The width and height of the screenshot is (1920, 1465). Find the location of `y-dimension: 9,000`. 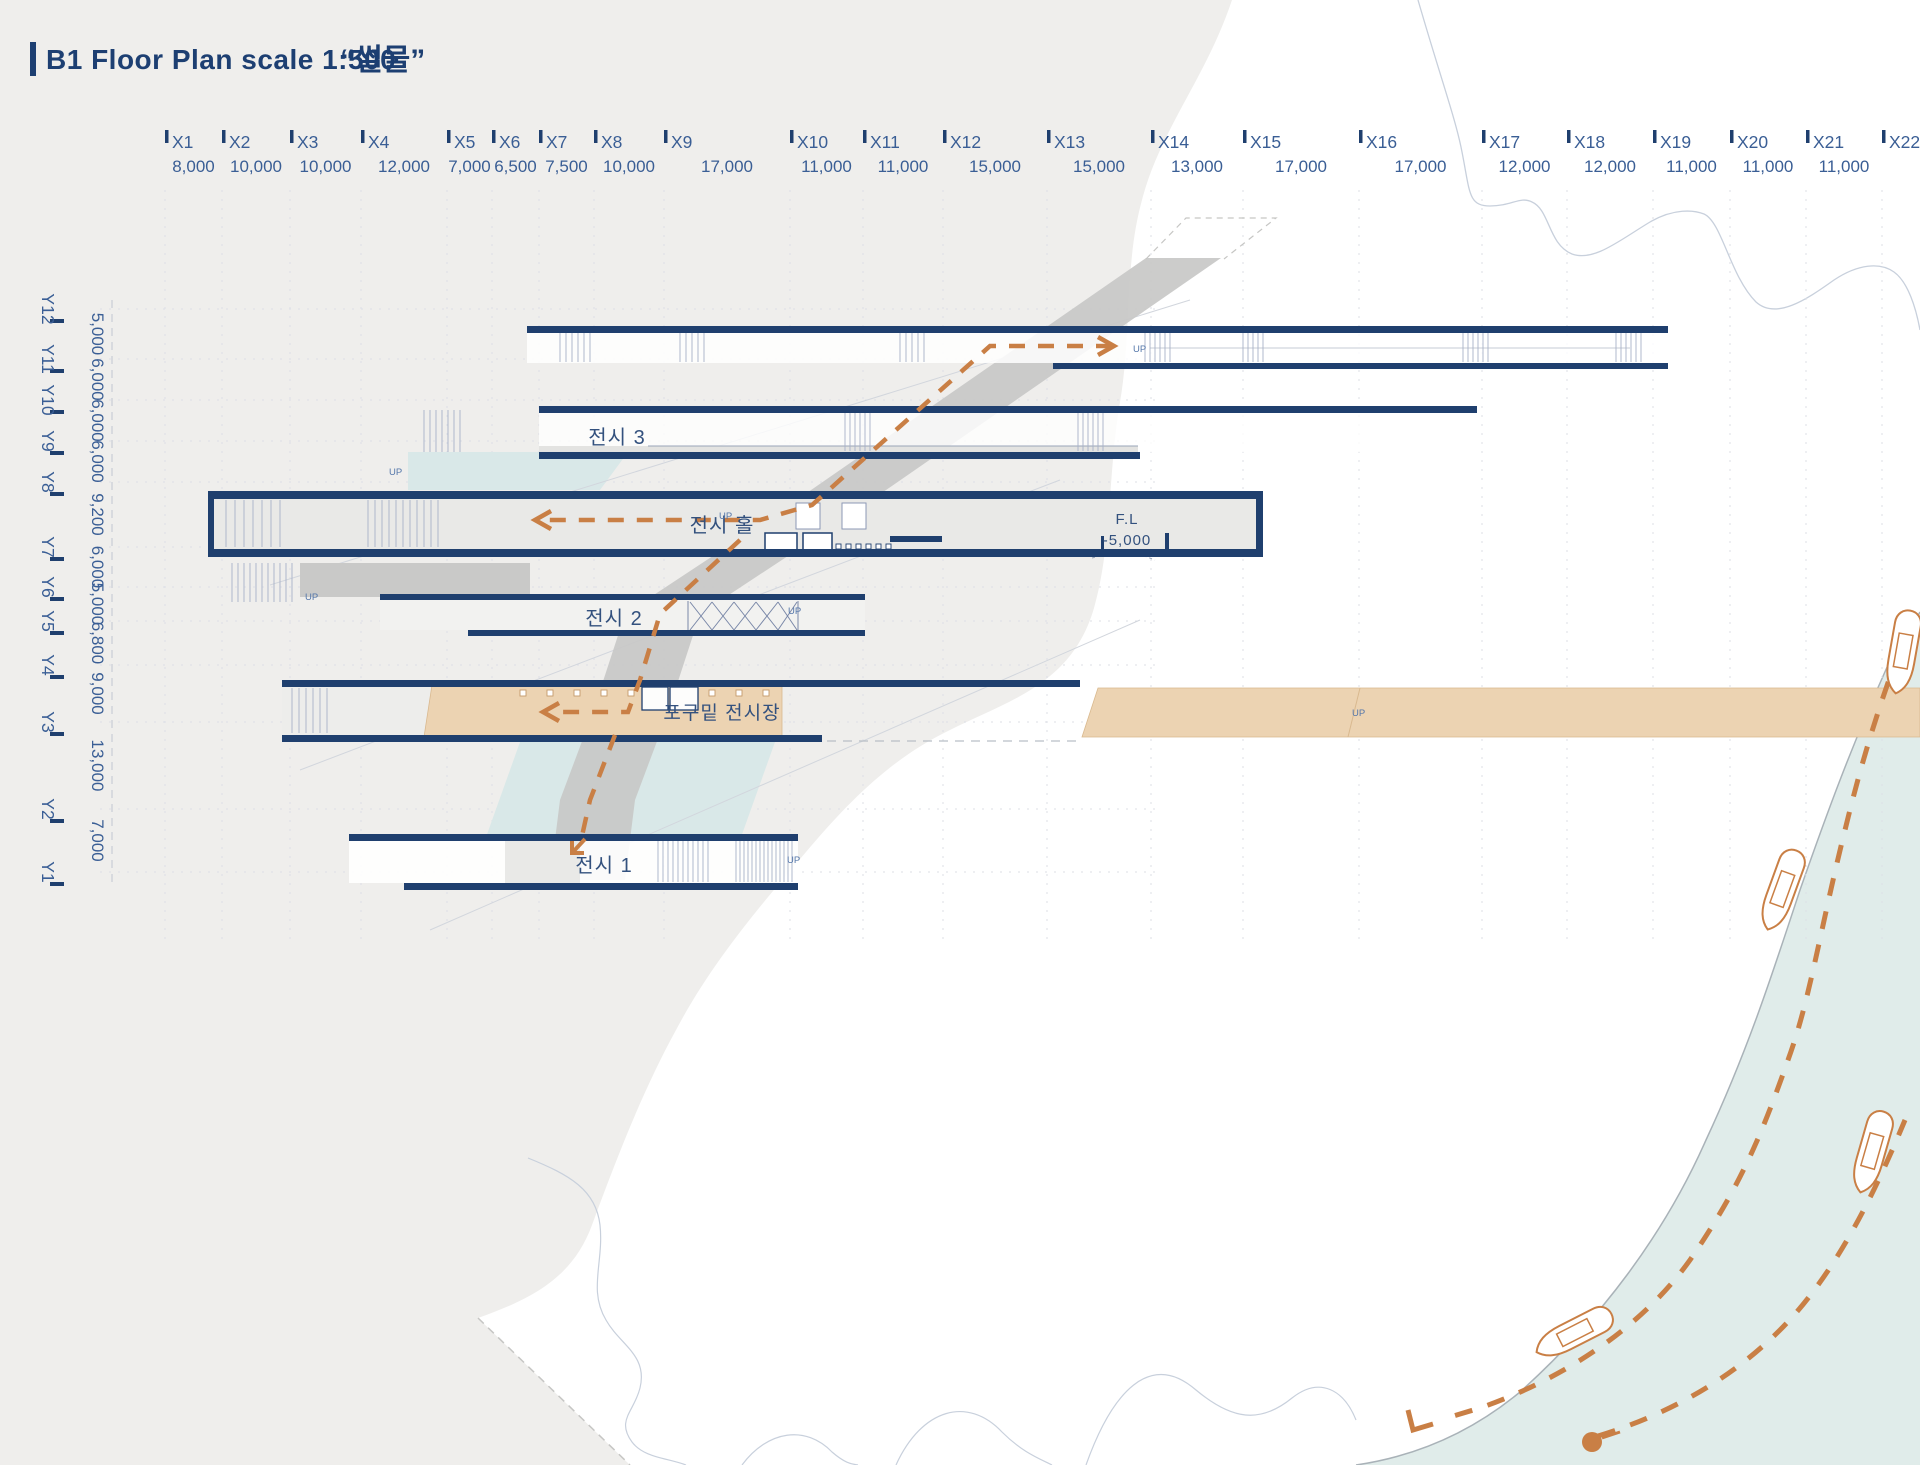

y-dimension: 9,000 is located at coordinates (97, 693).